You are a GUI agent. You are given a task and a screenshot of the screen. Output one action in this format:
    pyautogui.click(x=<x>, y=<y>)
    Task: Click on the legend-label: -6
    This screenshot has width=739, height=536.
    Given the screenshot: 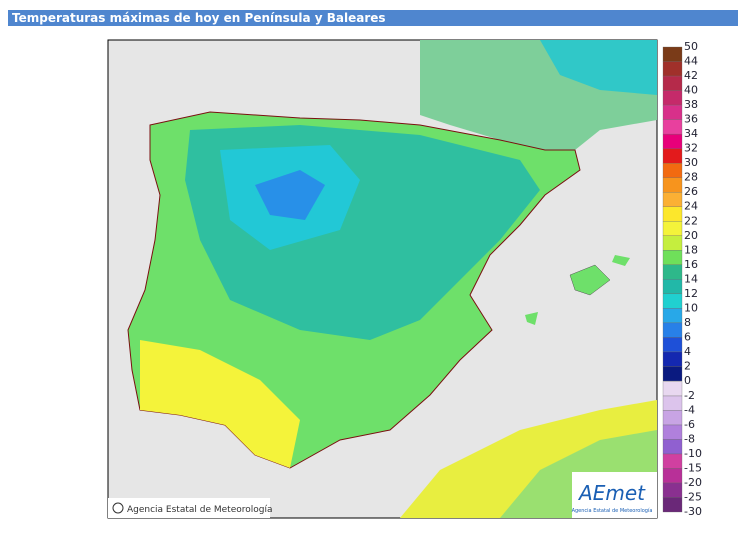 What is the action you would take?
    pyautogui.click(x=689, y=424)
    